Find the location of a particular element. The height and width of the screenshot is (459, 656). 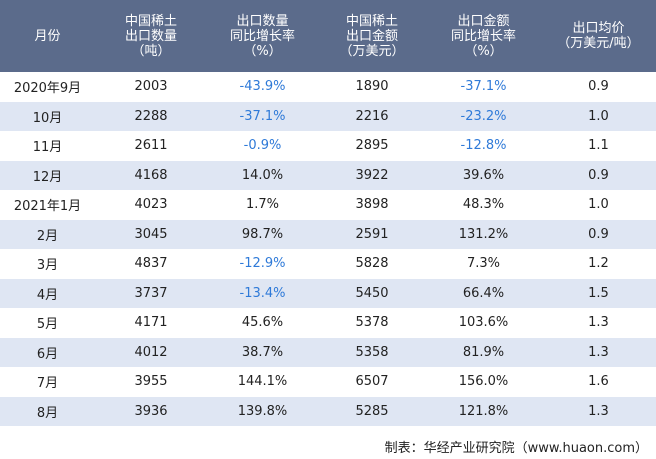

table-cell: 38.7% is located at coordinates (262, 352).